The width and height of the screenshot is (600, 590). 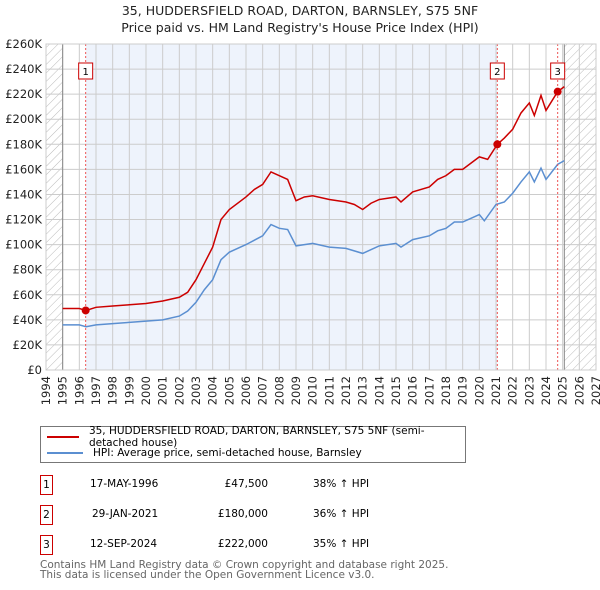 What do you see at coordinates (313, 390) in the screenshot?
I see `x-tick-label: 2010` at bounding box center [313, 390].